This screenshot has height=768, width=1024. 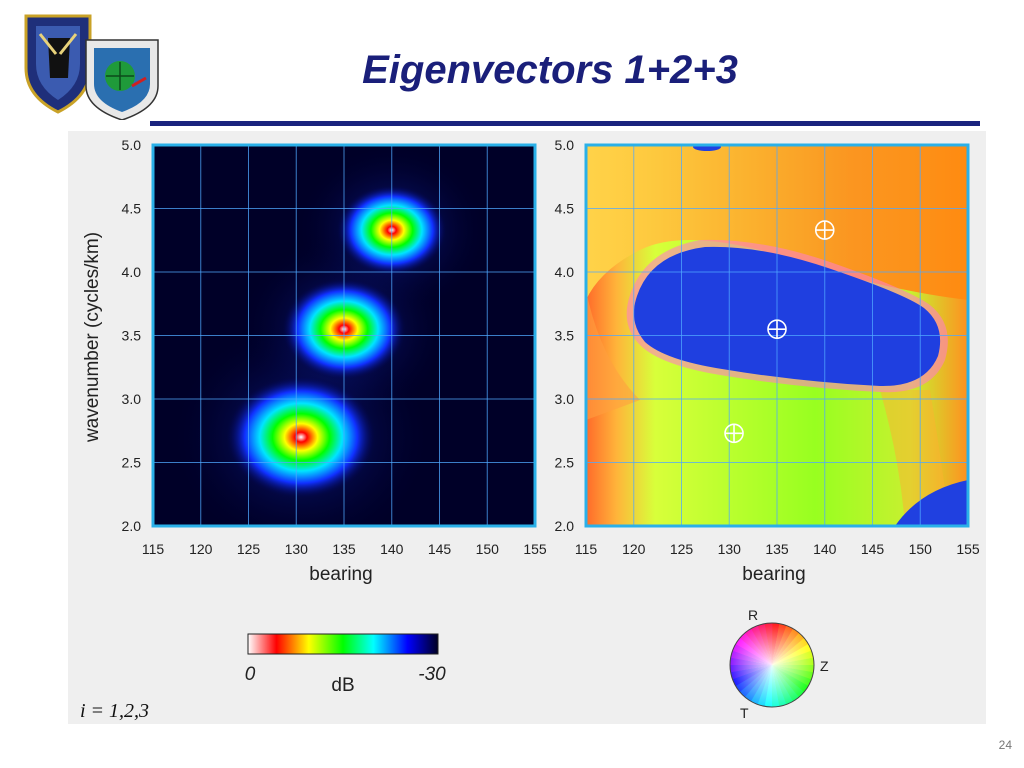 What do you see at coordinates (132, 209) in the screenshot?
I see `left-y-tick-label: 4.5` at bounding box center [132, 209].